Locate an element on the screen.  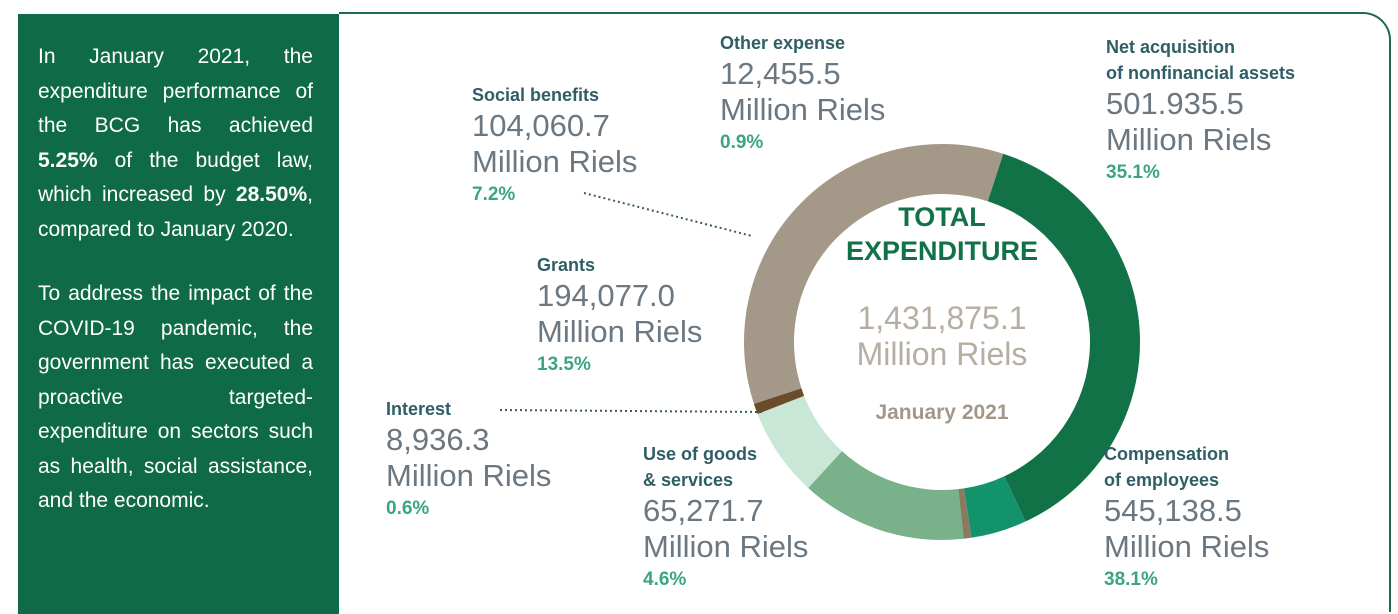
label-grants: Grants 194,077.0 Million Riels 13.5% is located at coordinates (619, 316).